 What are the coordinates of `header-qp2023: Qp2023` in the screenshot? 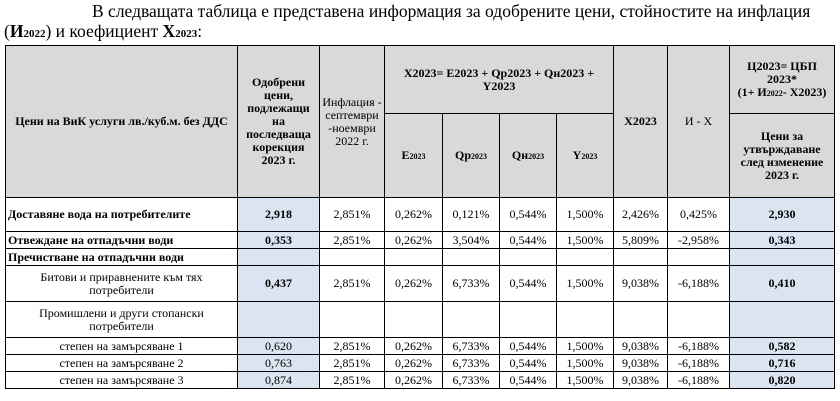 It's located at (471, 155).